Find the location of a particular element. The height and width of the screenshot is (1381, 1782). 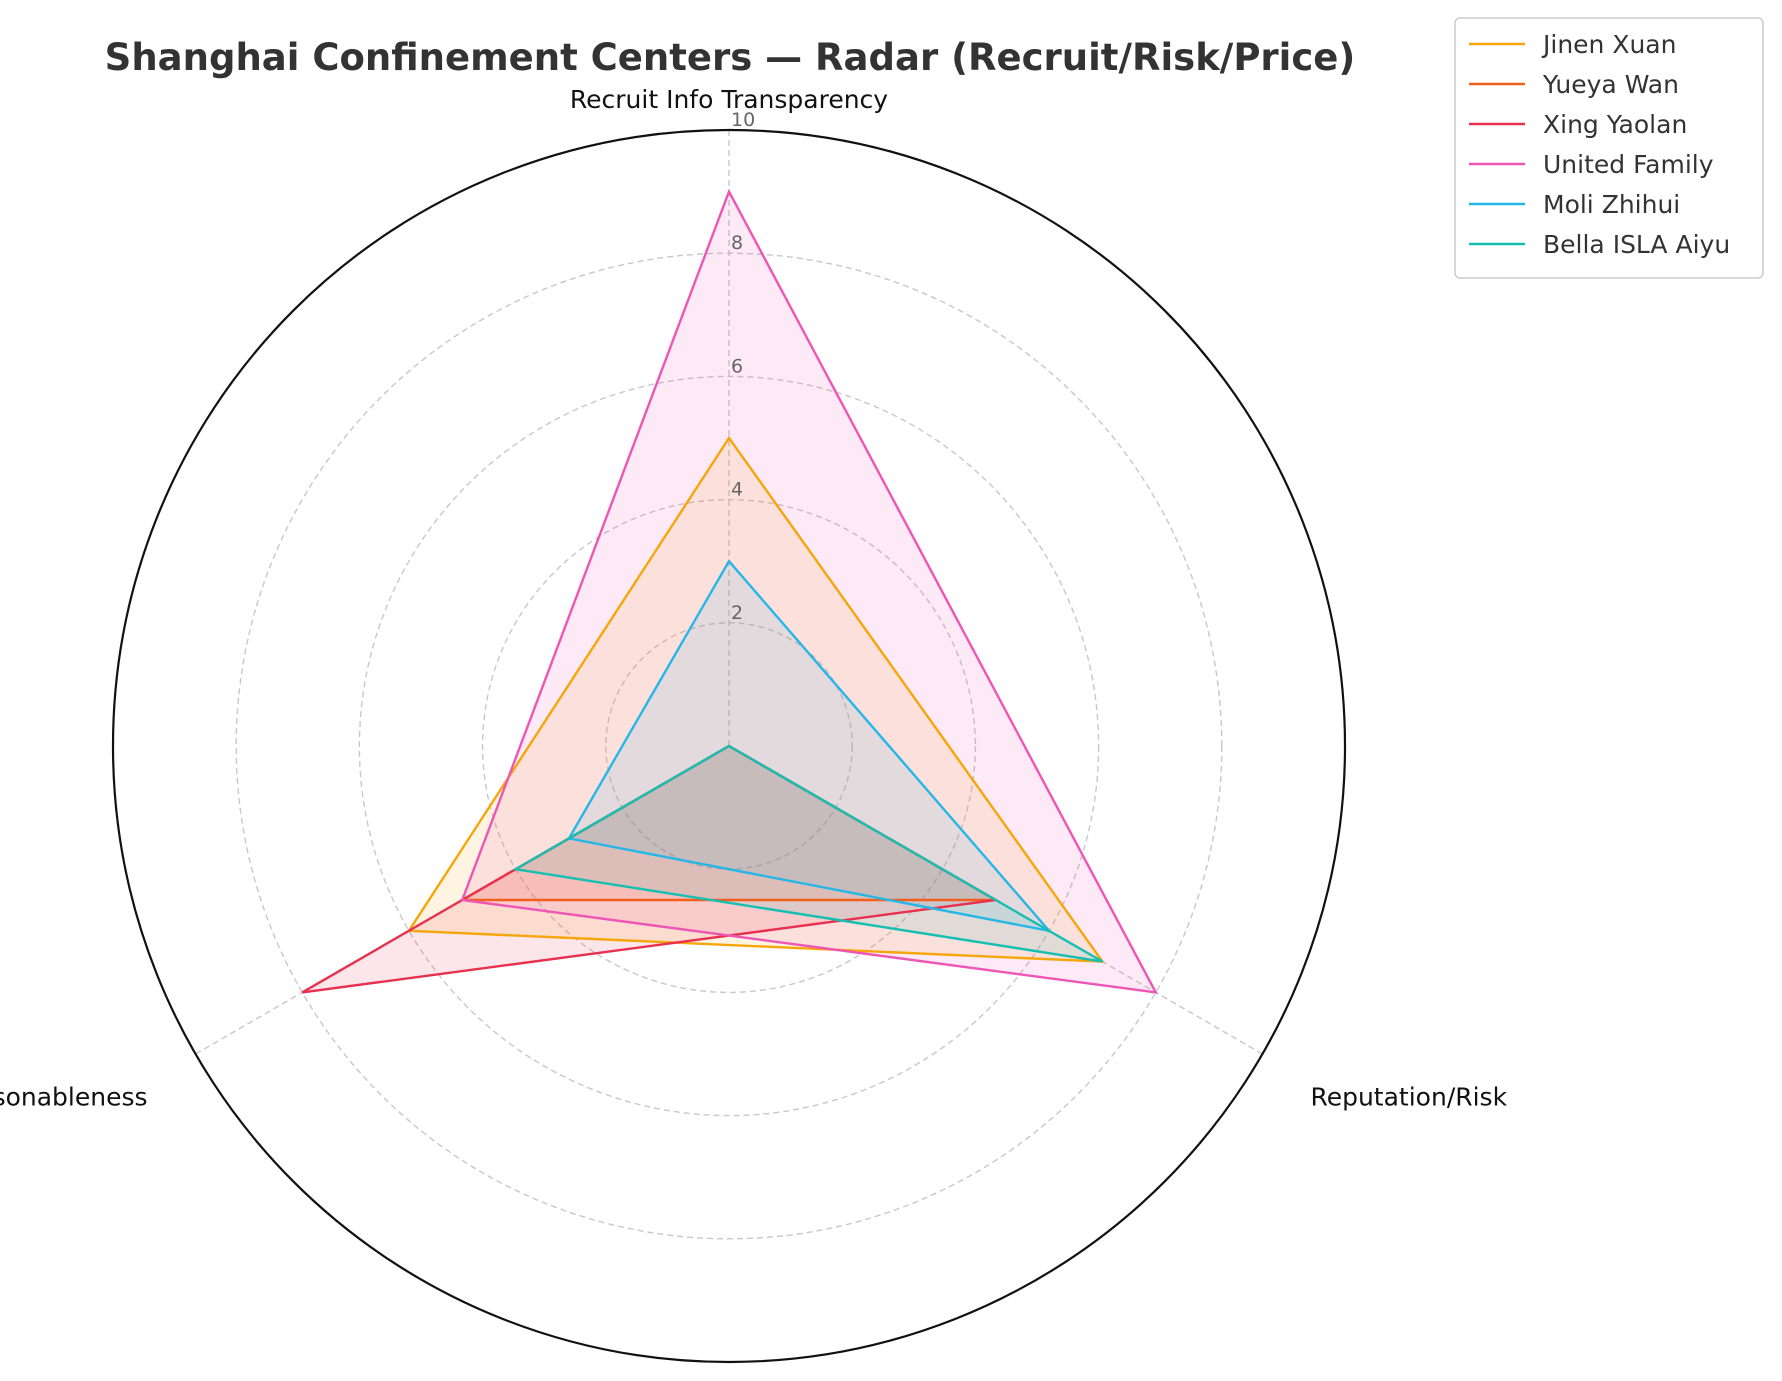

tick-label-4: 4 is located at coordinates (737, 490).